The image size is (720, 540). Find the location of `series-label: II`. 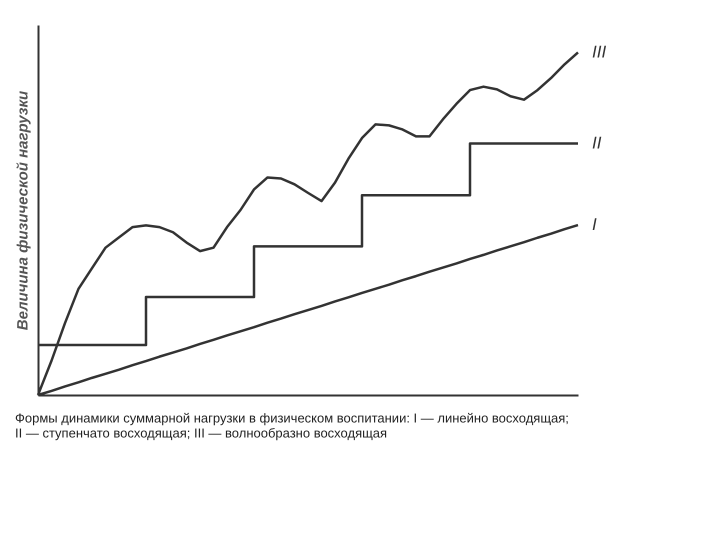

series-label: II is located at coordinates (597, 143).